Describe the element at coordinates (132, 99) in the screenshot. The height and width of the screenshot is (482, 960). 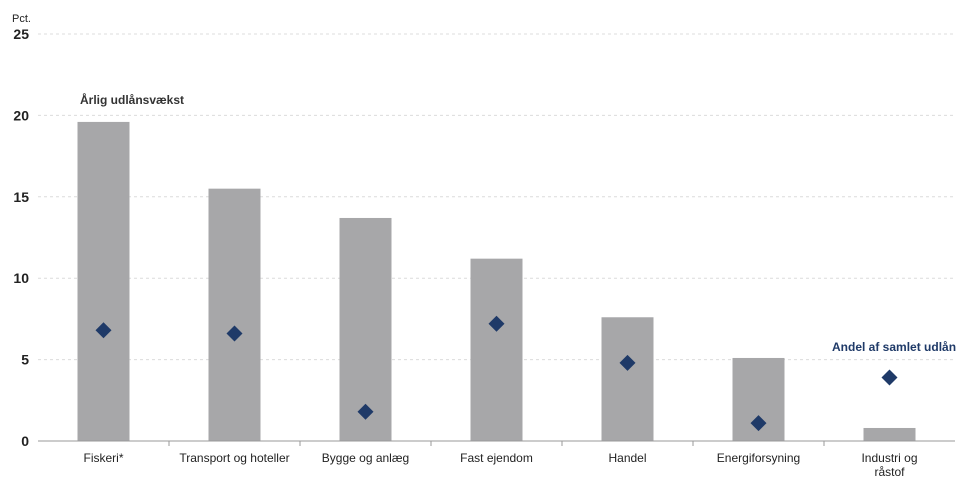
I see `bar-series-annotation: Årlig udlånsvækst` at that location.